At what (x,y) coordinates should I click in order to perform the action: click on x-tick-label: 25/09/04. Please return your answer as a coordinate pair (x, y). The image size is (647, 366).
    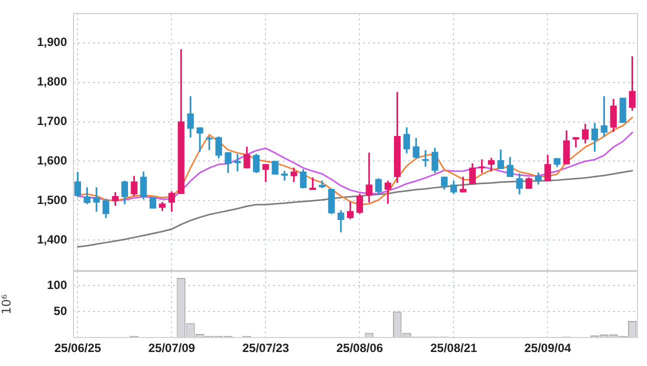
    Looking at the image, I should click on (548, 348).